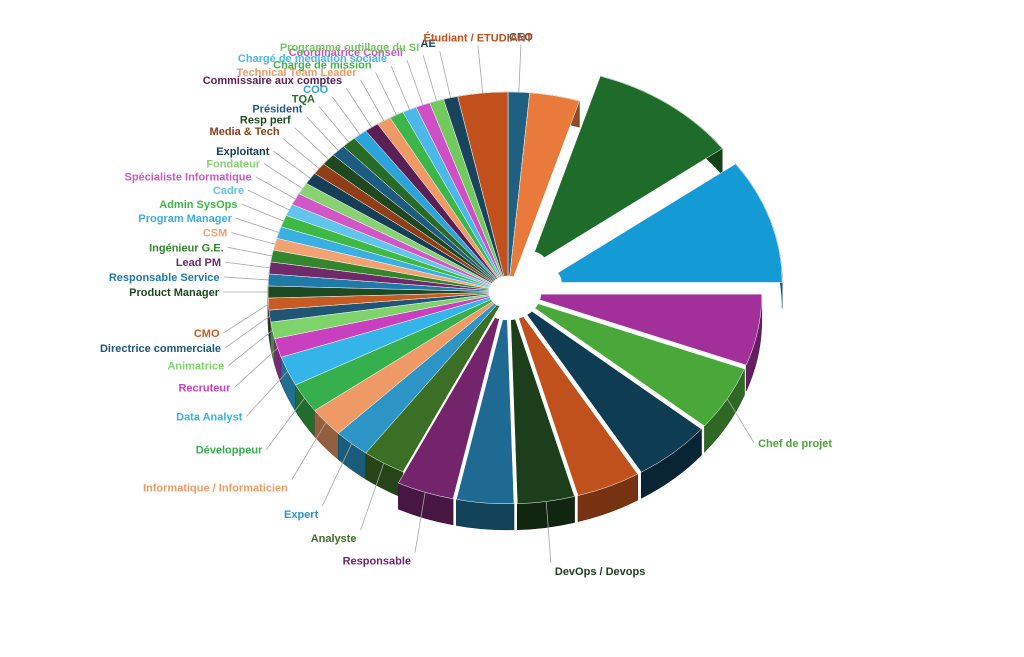 This screenshot has height=657, width=1024. Describe the element at coordinates (207, 334) in the screenshot. I see `slice-label-19: CMO` at that location.